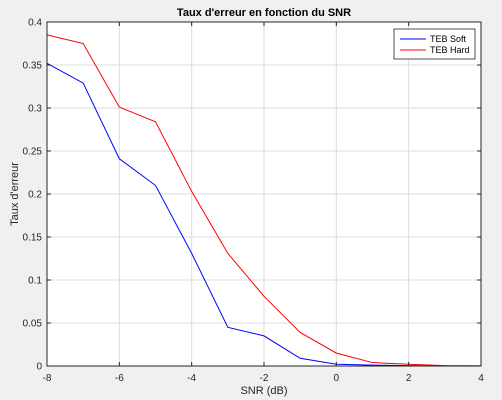  Describe the element at coordinates (337, 378) in the screenshot. I see `x-tick-label: 0` at that location.